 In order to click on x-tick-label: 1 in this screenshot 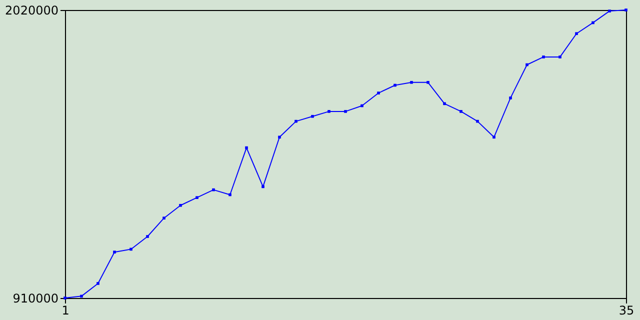, I will do `click(66, 311)`.